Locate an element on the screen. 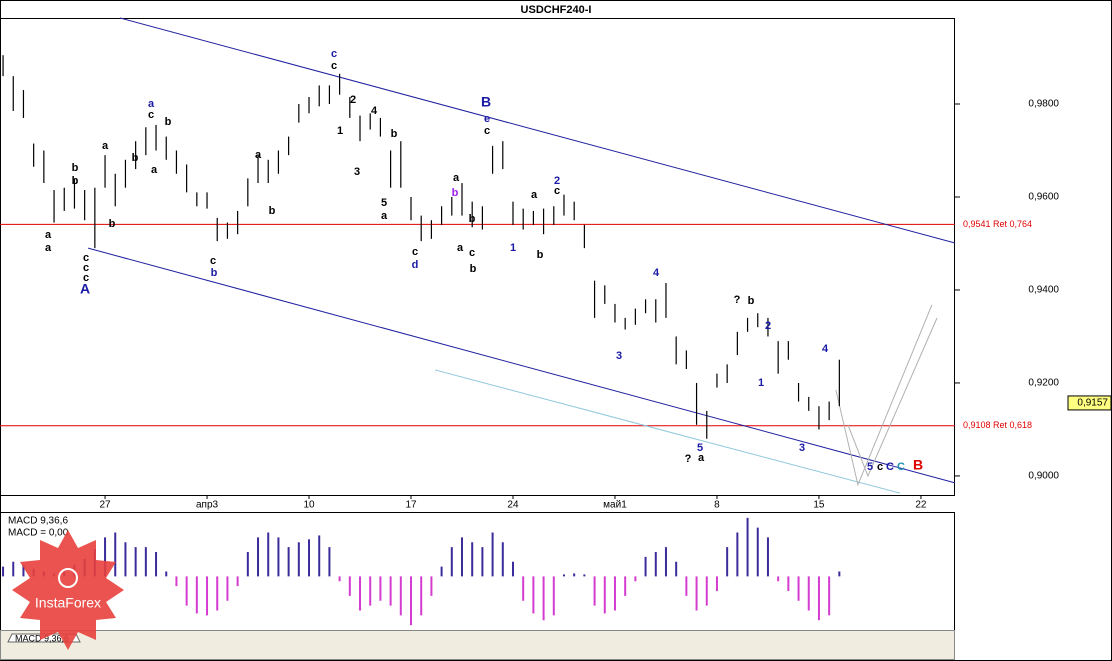 This screenshot has width=1112, height=661. wave-label: ? is located at coordinates (688, 459).